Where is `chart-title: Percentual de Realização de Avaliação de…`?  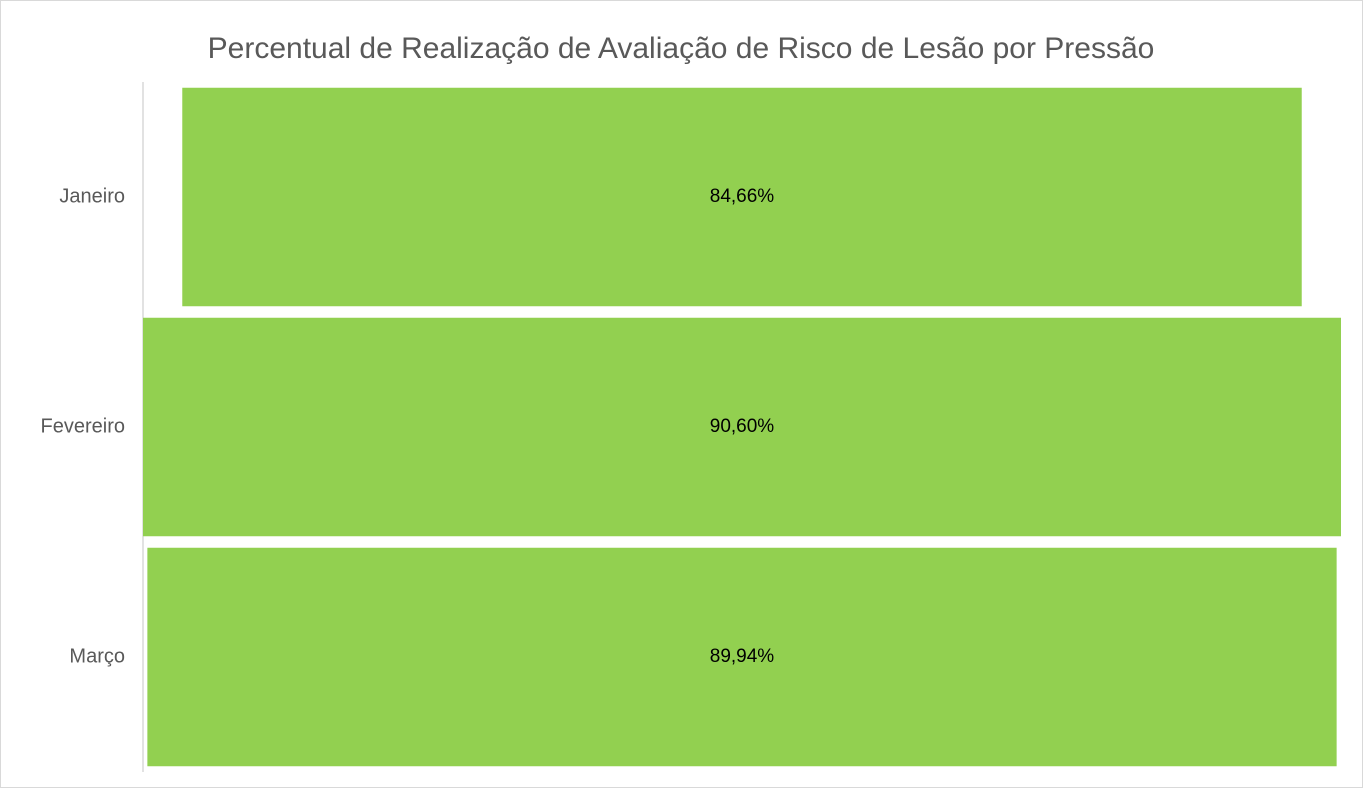 chart-title: Percentual de Realização de Avaliação de… is located at coordinates (681, 48).